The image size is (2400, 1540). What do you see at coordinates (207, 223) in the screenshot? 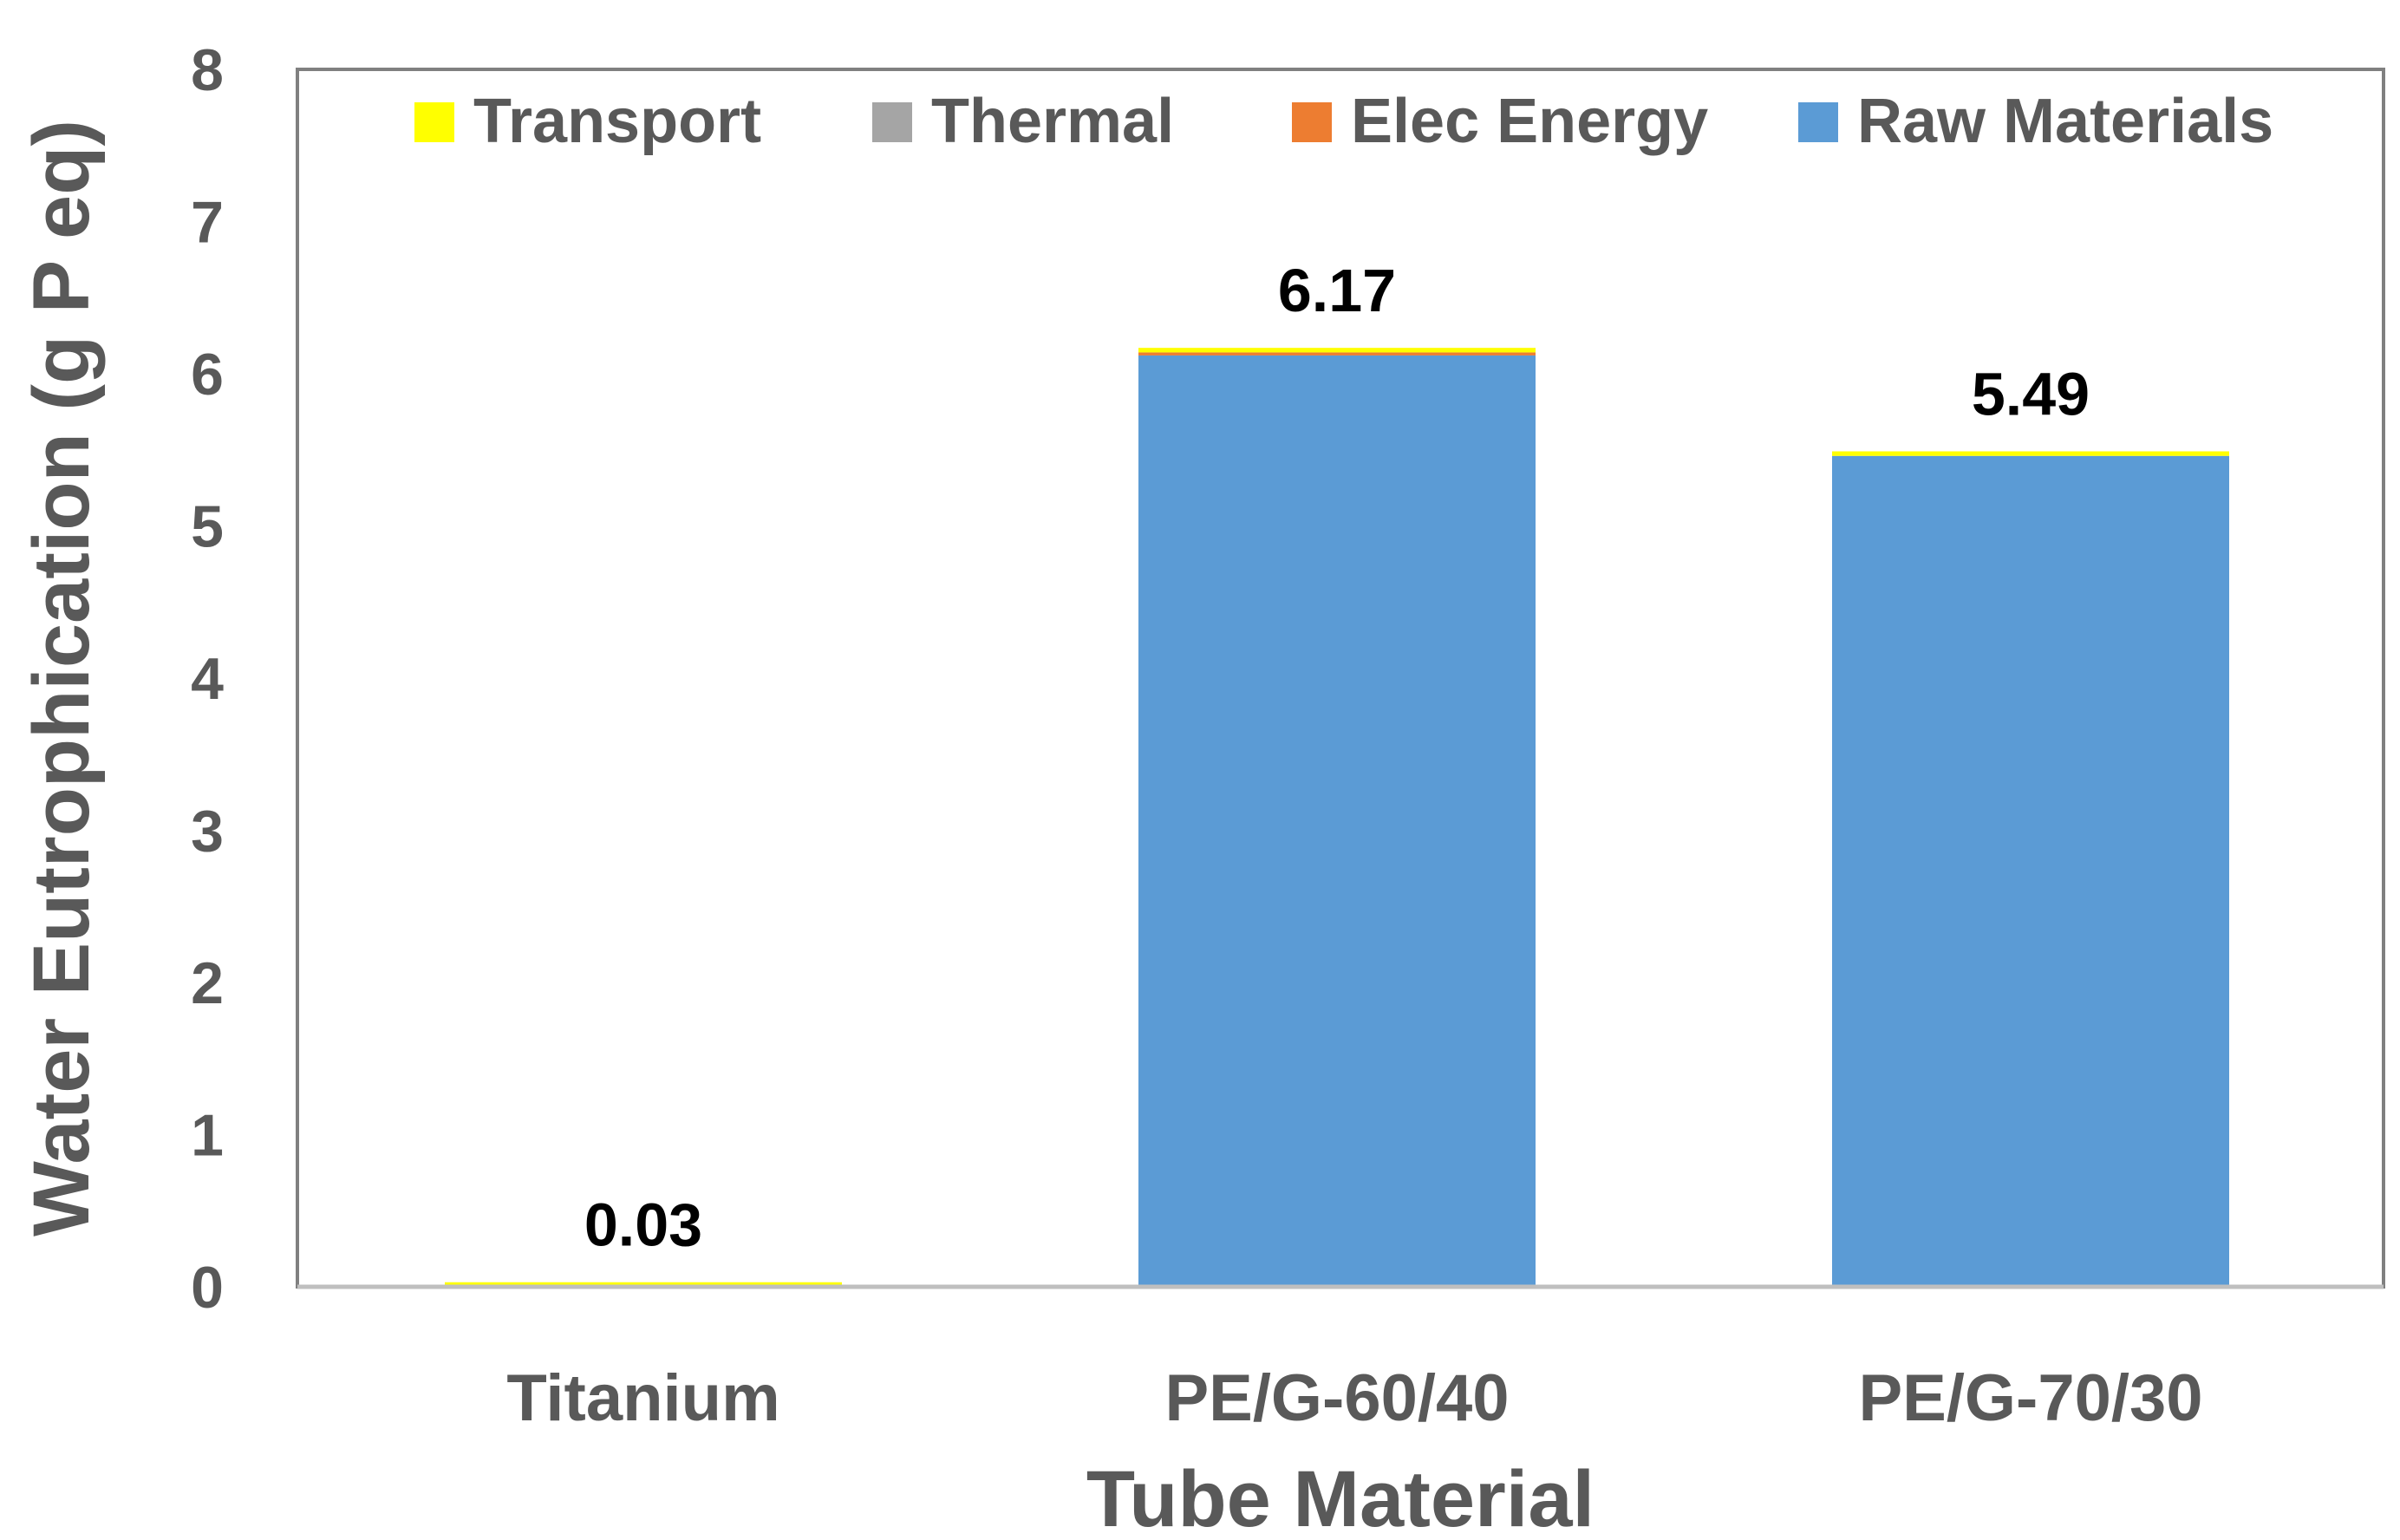
I see `y-tick-label: 7` at bounding box center [207, 223].